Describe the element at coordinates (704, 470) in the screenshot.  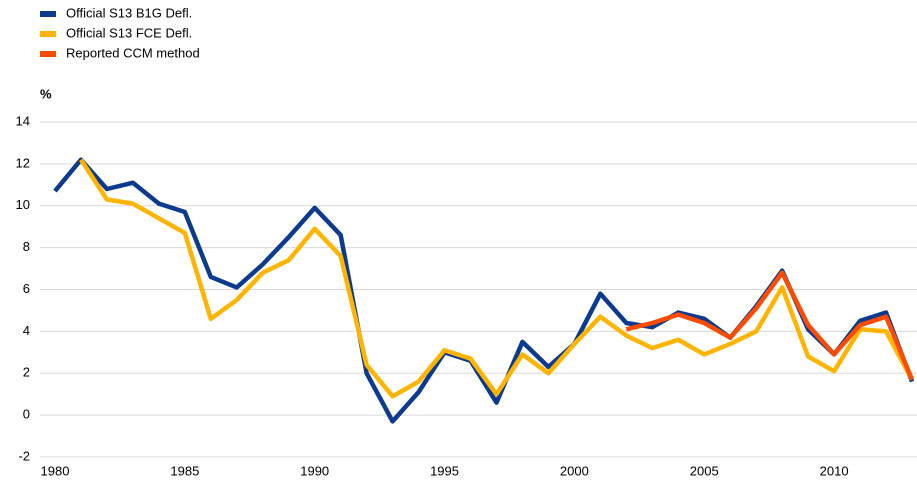
I see `x-tick-label: 2005` at that location.